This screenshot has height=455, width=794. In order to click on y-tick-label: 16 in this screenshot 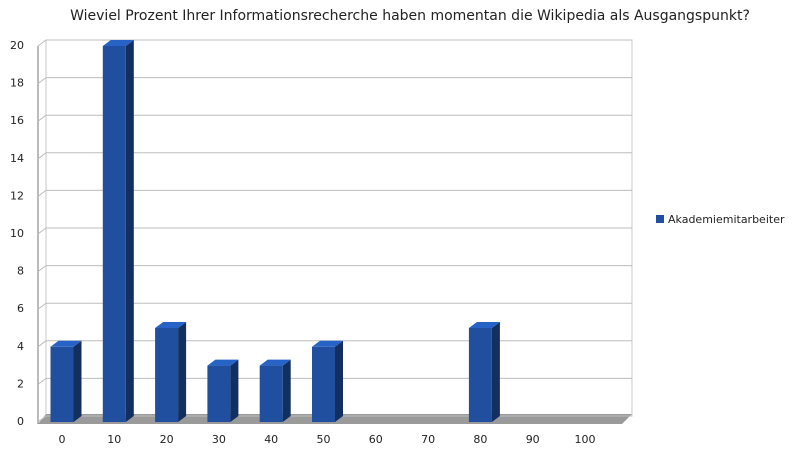, I will do `click(17, 120)`.